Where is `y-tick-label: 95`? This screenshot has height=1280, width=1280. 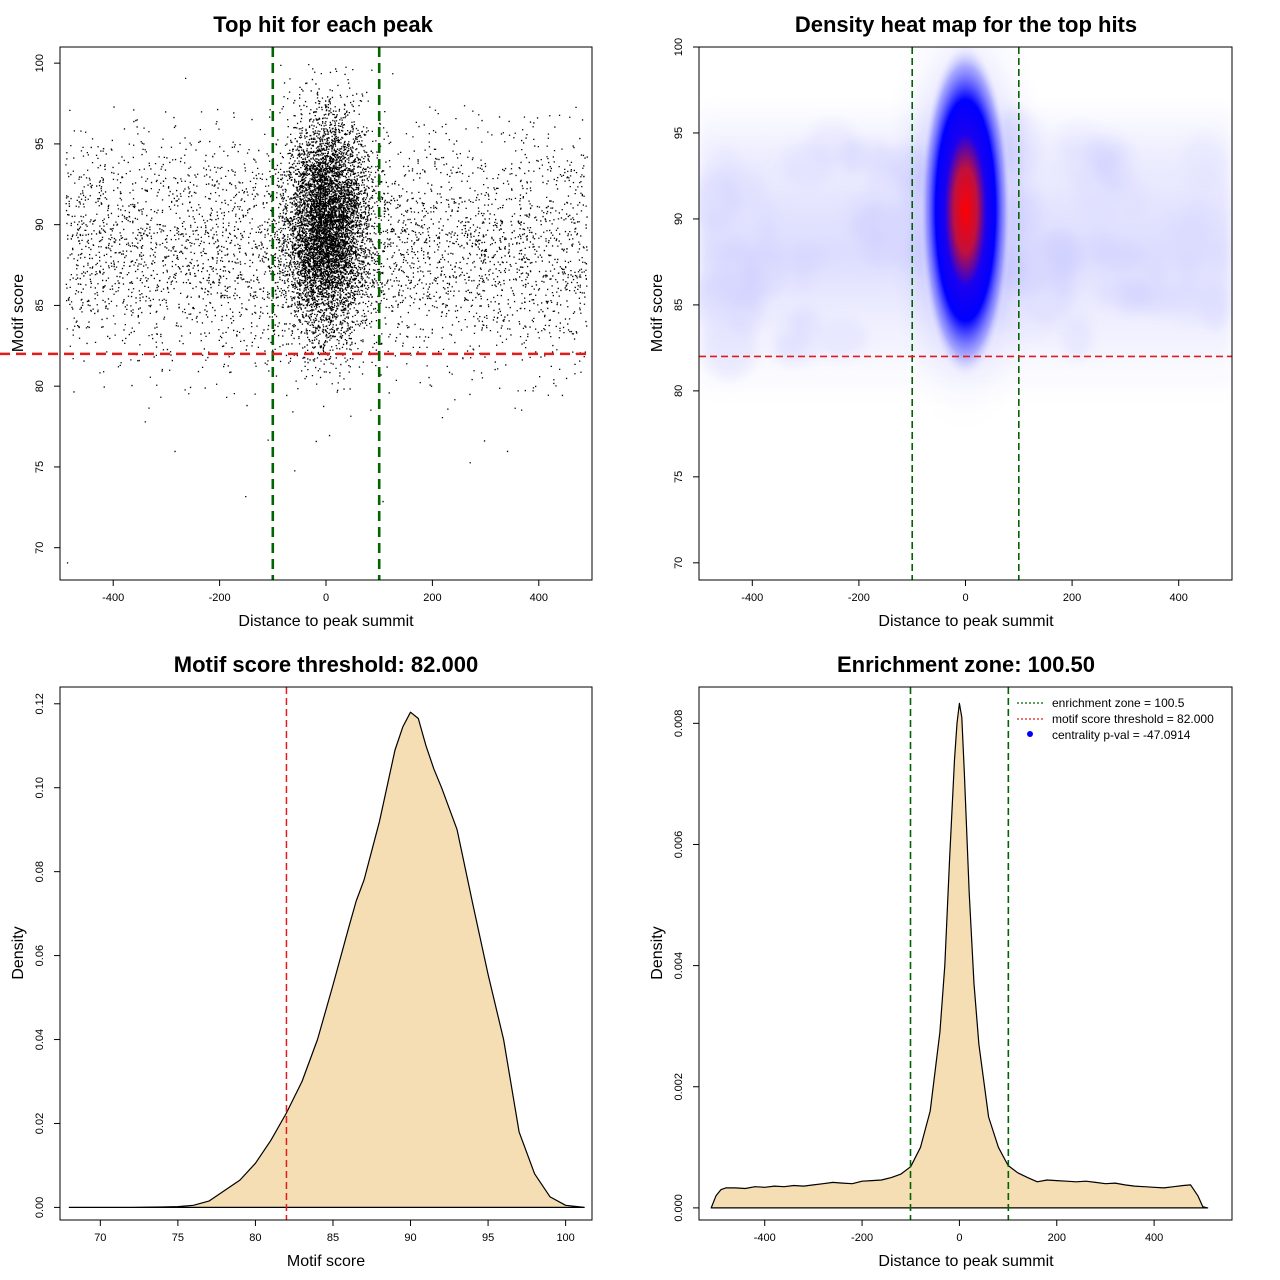
y-tick-label: 95 is located at coordinates (679, 133).